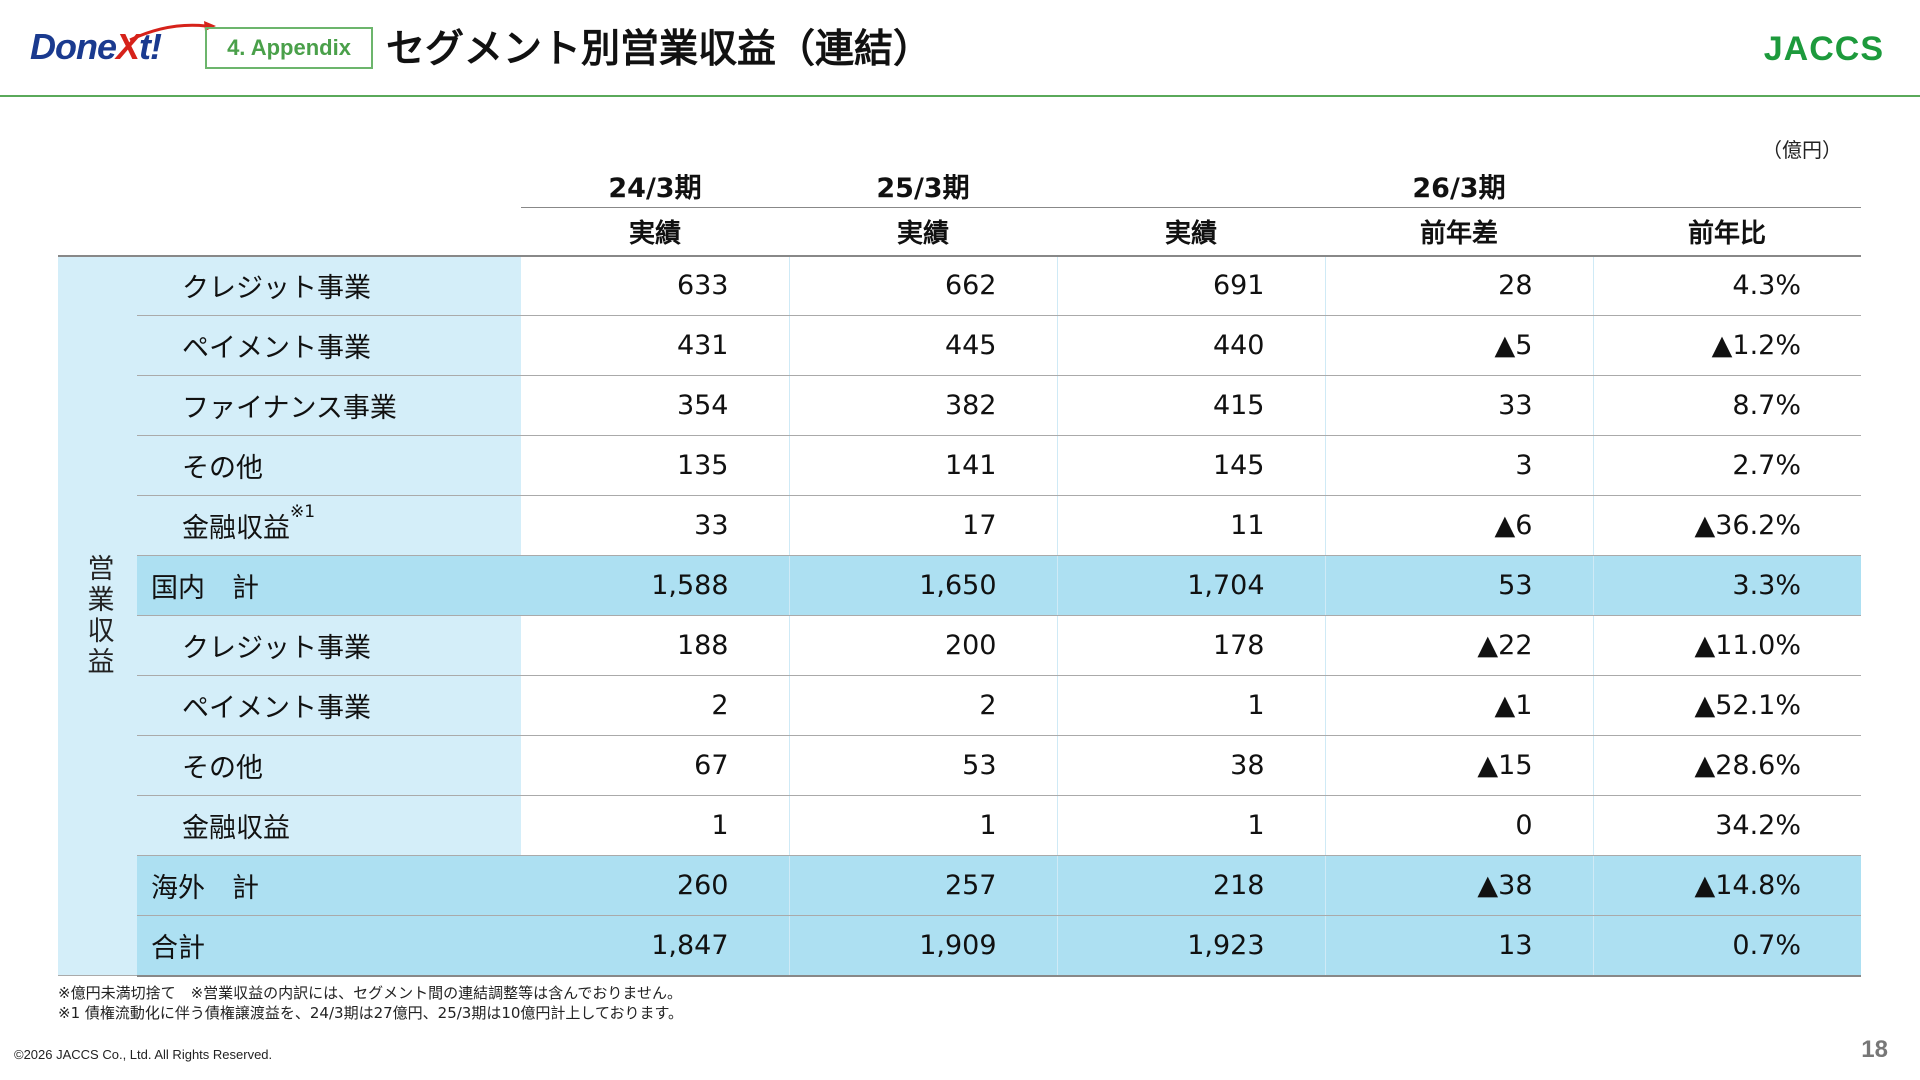 Image resolution: width=1920 pixels, height=1080 pixels. What do you see at coordinates (236, 828) in the screenshot?
I see `row-label-text: 金融収益` at bounding box center [236, 828].